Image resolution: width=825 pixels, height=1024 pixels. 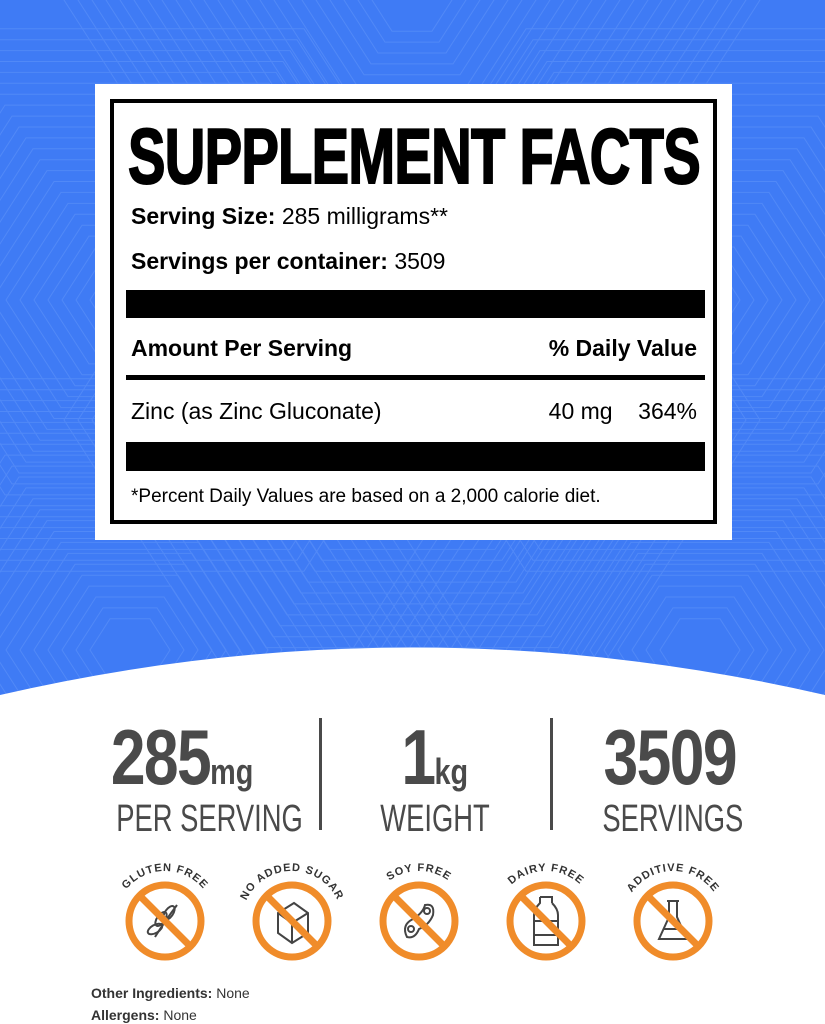 What do you see at coordinates (161, 757) in the screenshot?
I see `stat-value: 285` at bounding box center [161, 757].